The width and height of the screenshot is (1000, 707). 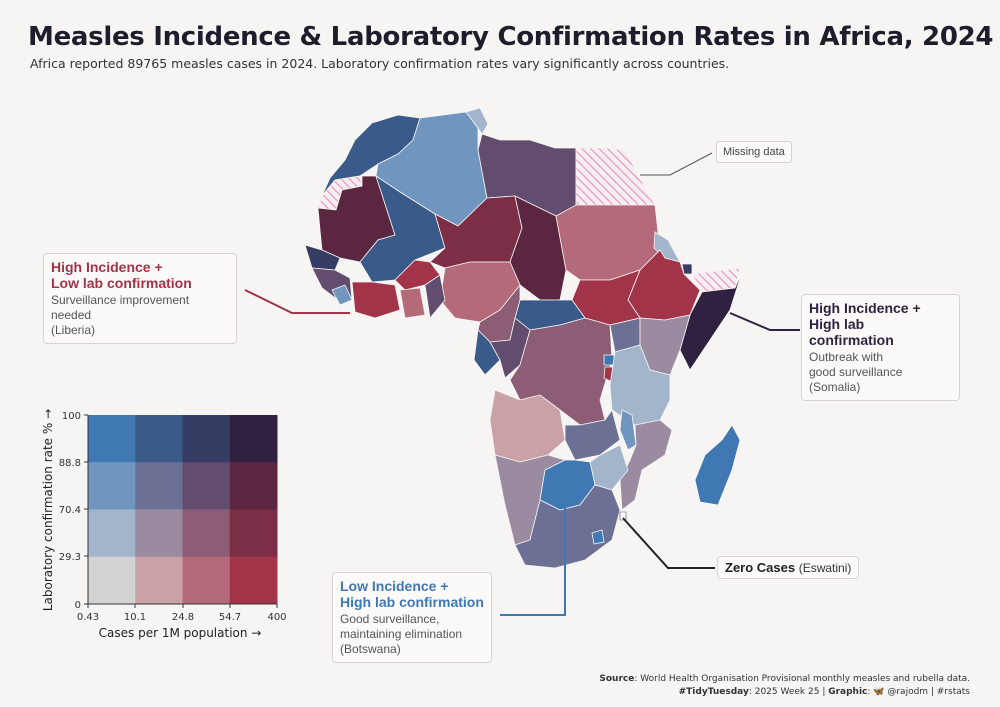 I want to click on y-tick-29: 29.3, so click(x=70, y=557).